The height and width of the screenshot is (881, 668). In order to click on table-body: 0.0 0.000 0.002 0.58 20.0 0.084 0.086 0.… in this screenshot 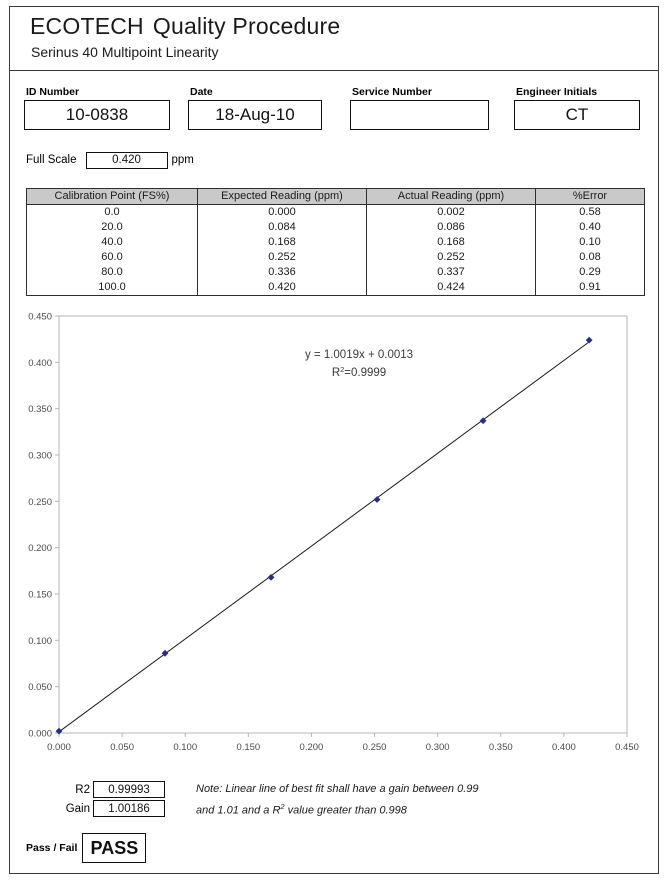, I will do `click(335, 250)`.